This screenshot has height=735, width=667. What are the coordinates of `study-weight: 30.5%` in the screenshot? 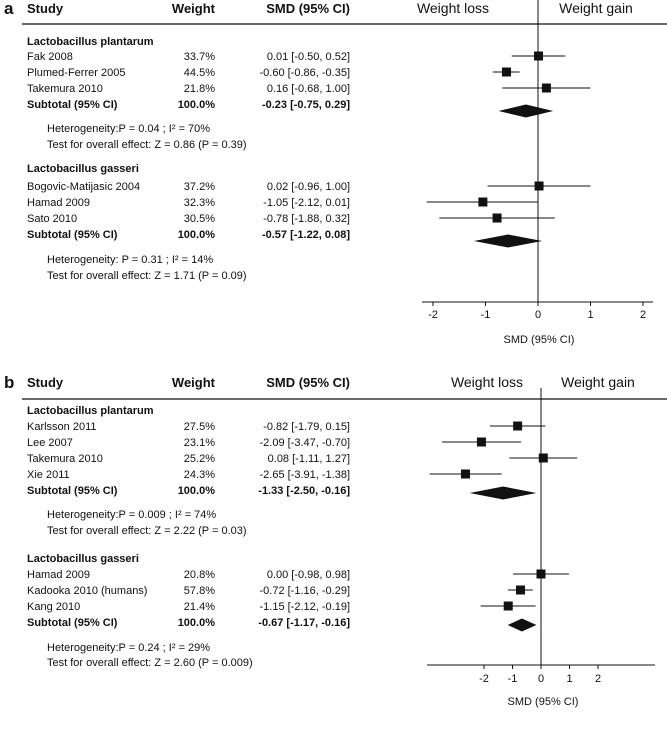 It's located at (199, 219).